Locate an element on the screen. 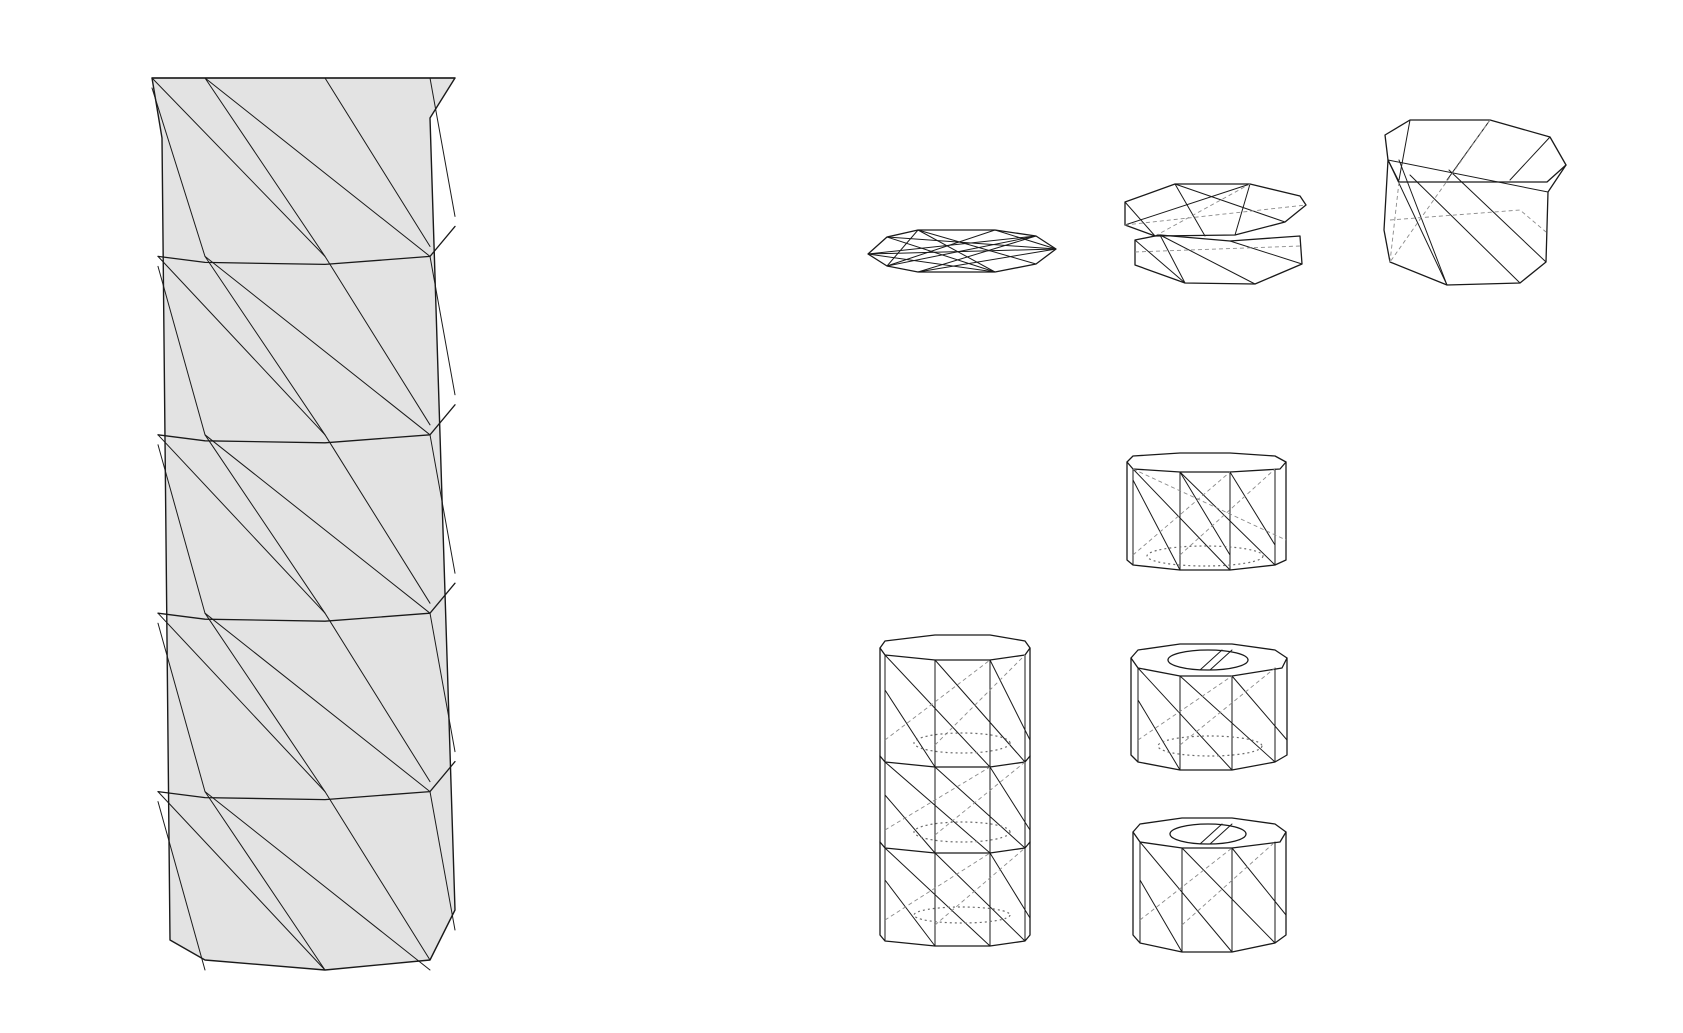  short-module-with-core is located at coordinates (1209, 885).